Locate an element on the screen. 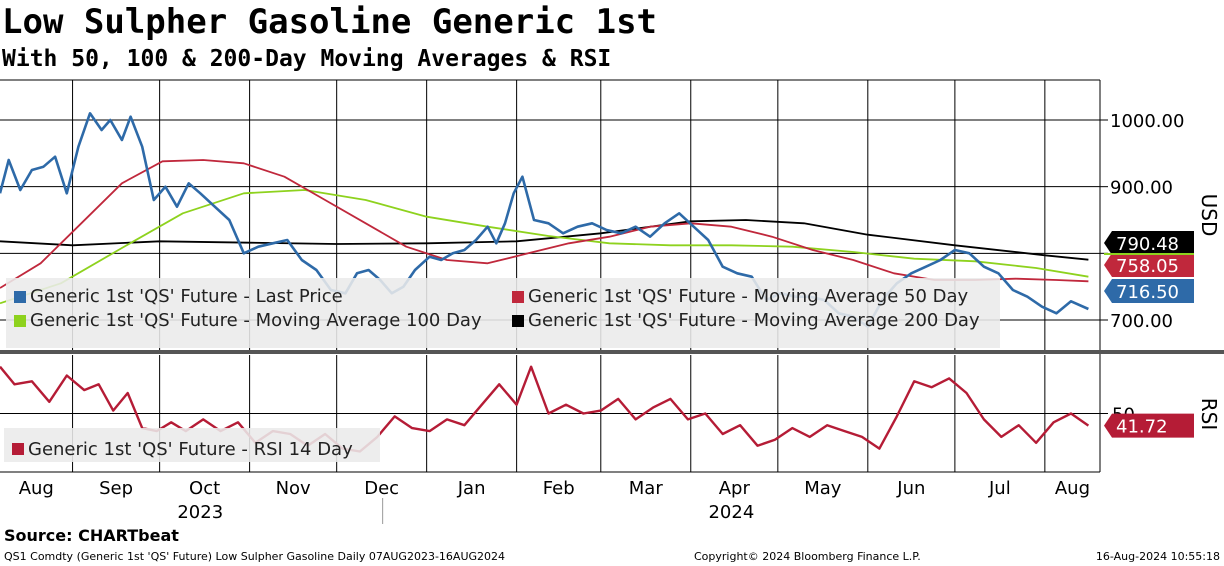 The image size is (1224, 566). legend-label-0: Generic 1st 'QS' Future - Last Price is located at coordinates (186, 296).